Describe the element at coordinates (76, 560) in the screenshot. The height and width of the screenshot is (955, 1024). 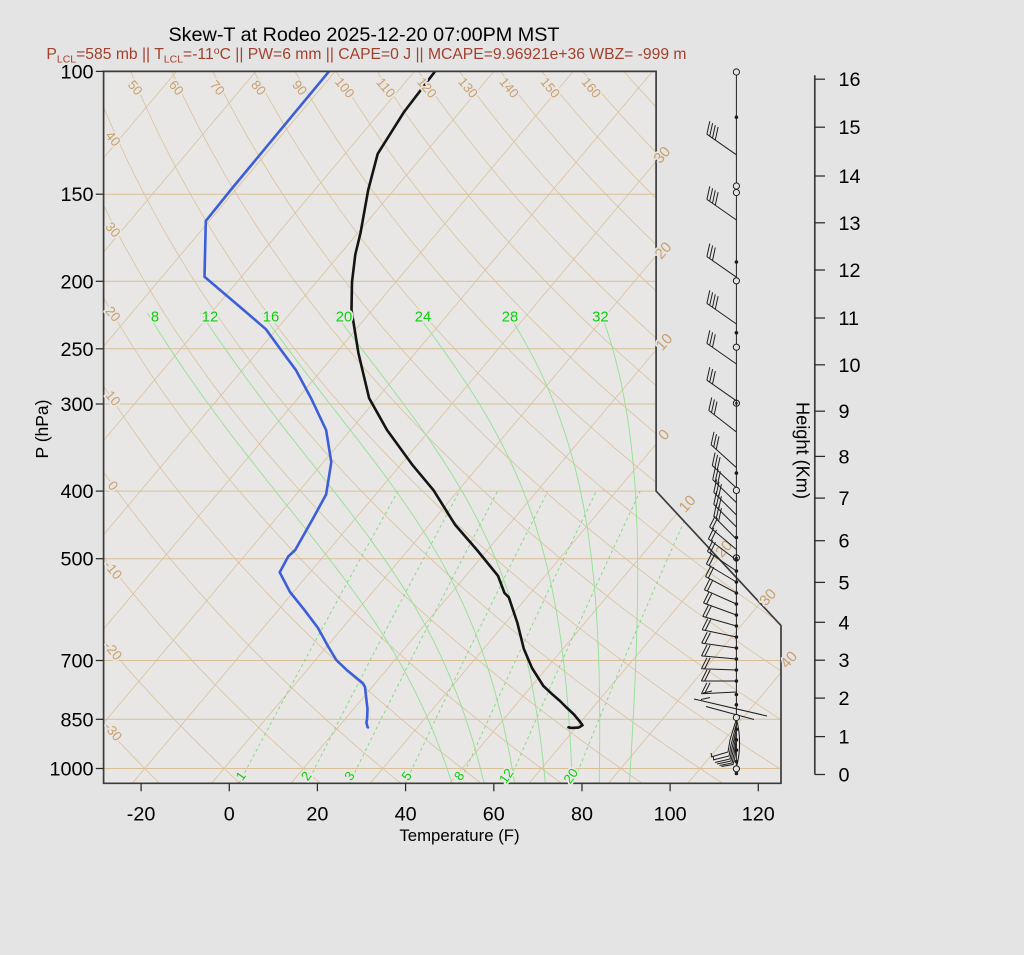
I see `svg-text: 500` at that location.